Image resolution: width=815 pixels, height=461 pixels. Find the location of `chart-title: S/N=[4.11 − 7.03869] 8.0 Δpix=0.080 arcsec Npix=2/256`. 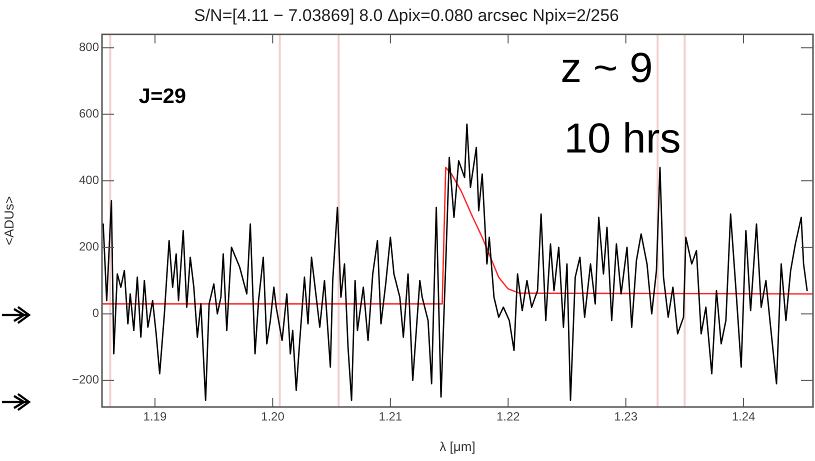

chart-title: S/N=[4.11 − 7.03869] 8.0 Δpix=0.080 arcsec Npix=2/256 is located at coordinates (406, 15).